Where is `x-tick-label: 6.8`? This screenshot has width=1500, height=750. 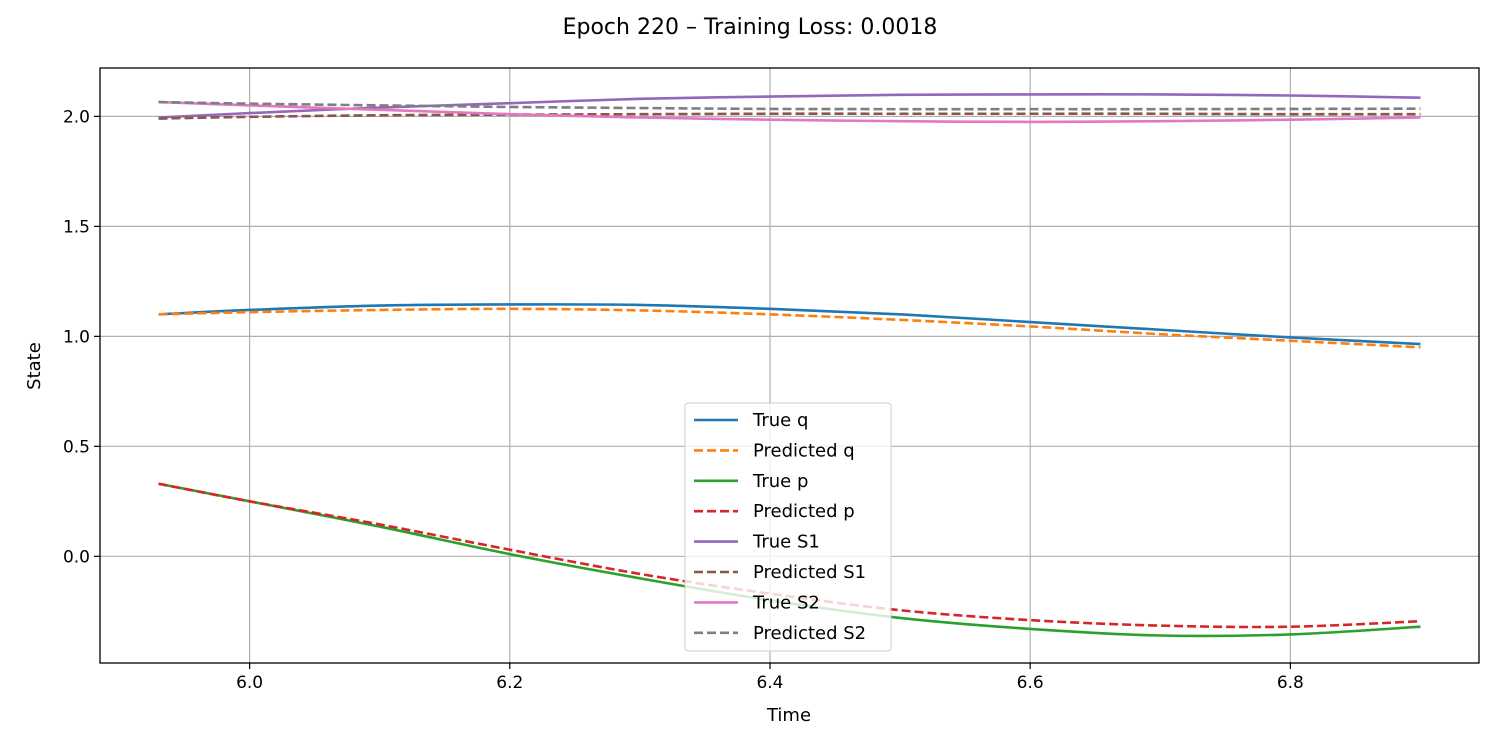 x-tick-label: 6.8 is located at coordinates (1290, 683).